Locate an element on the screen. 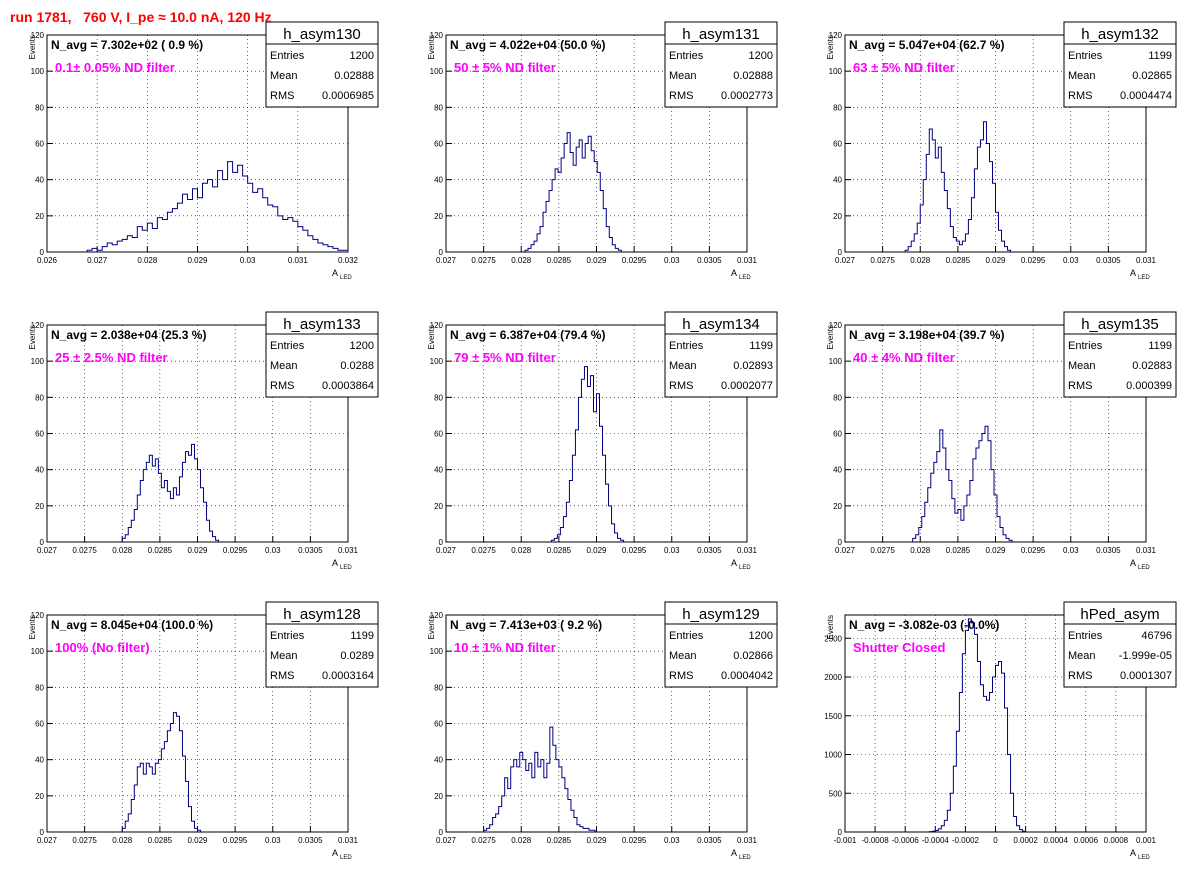  x-tick-label: 0.0004 is located at coordinates (1055, 840).